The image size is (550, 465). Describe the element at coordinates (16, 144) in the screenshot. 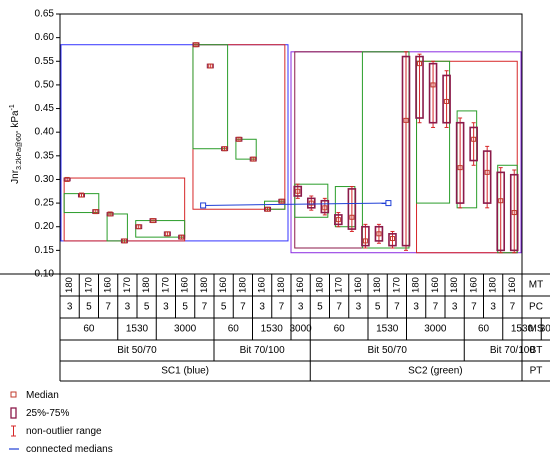

I see `y-axis-label: Jnr3.2kPa@60° kPa-1` at that location.